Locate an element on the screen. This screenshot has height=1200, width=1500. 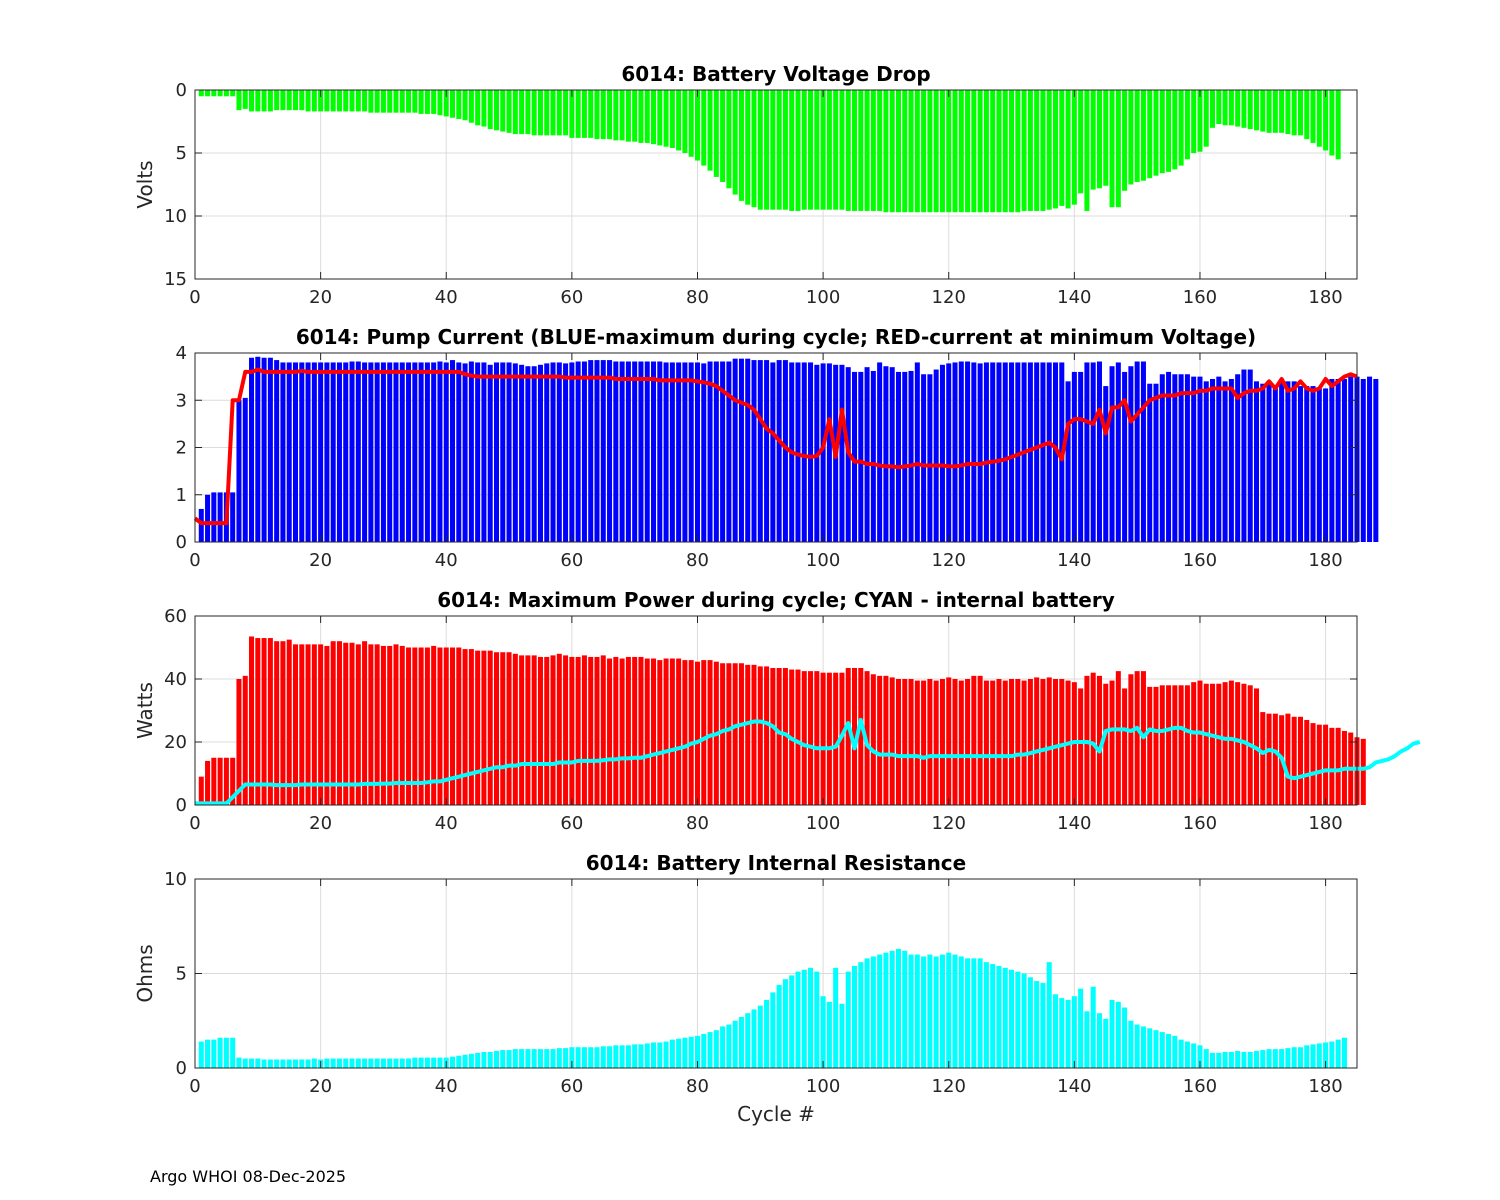
x-tick-label: 160 is located at coordinates (1200, 297).